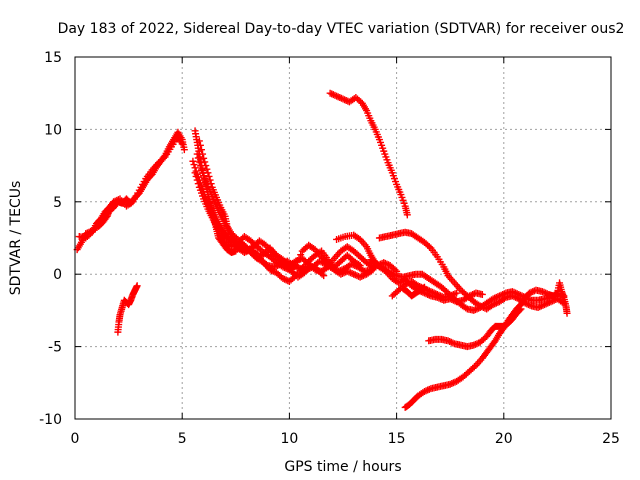 This screenshot has height=480, width=640. Describe the element at coordinates (55, 348) in the screenshot. I see `y-tick-label: -5` at that location.